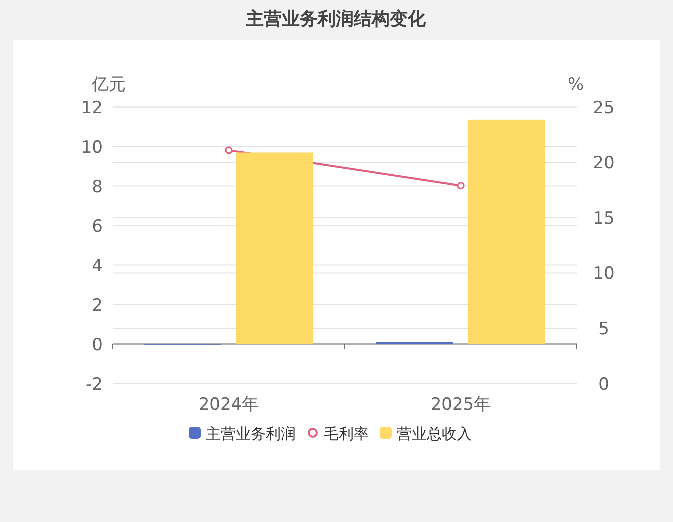  I want to click on y2-tick-label: 5, so click(604, 330).